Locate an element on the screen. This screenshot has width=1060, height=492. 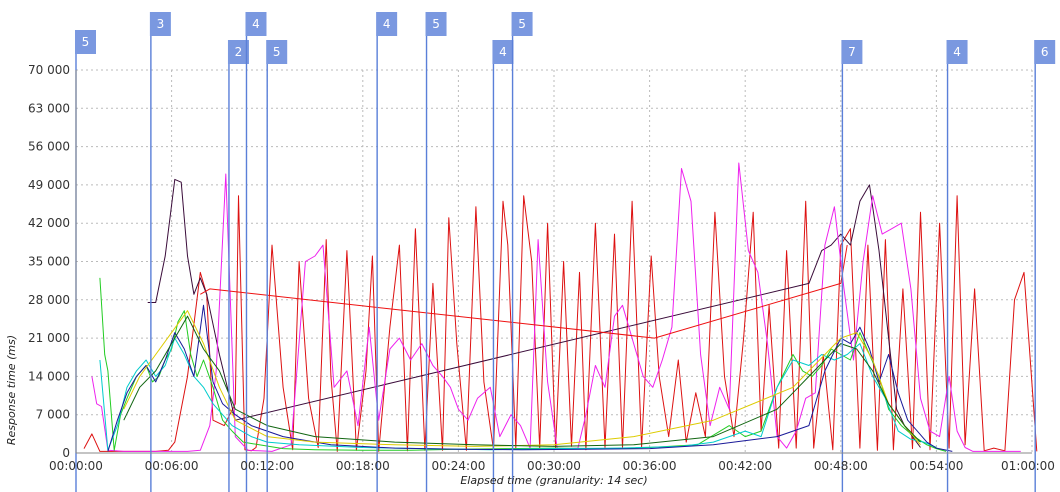
event-marker-count: 3 is located at coordinates (161, 24).